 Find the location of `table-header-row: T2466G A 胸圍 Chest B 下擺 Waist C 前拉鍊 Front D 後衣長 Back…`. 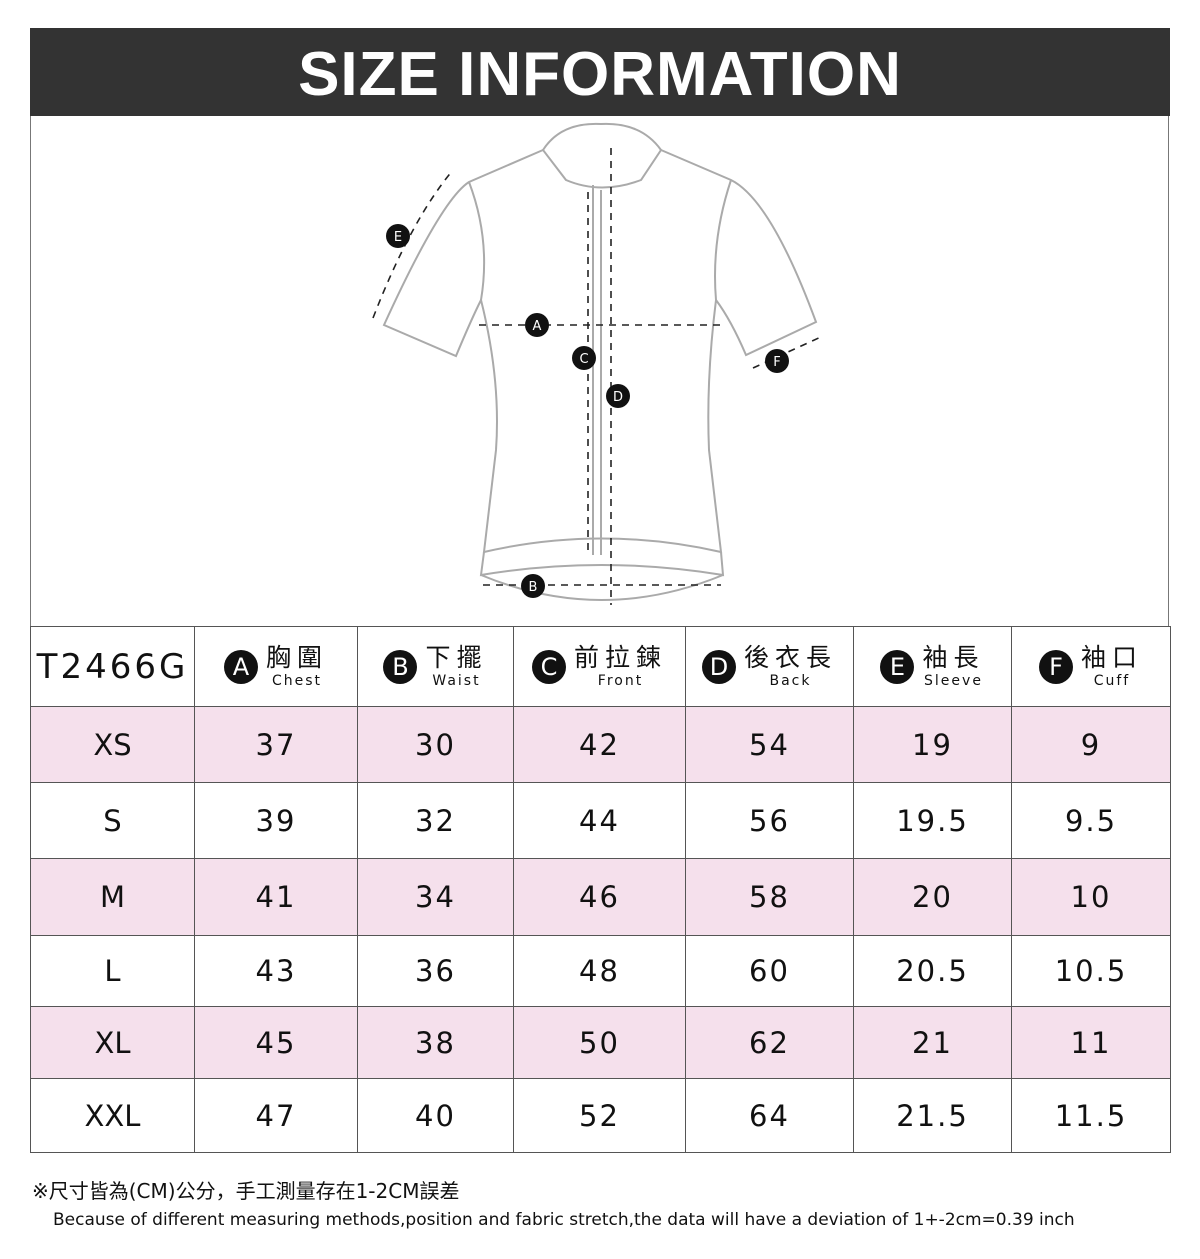

table-header-row: T2466G A 胸圍 Chest B 下擺 Waist C 前拉鍊 Front D 後衣長 Back… is located at coordinates (600, 666).